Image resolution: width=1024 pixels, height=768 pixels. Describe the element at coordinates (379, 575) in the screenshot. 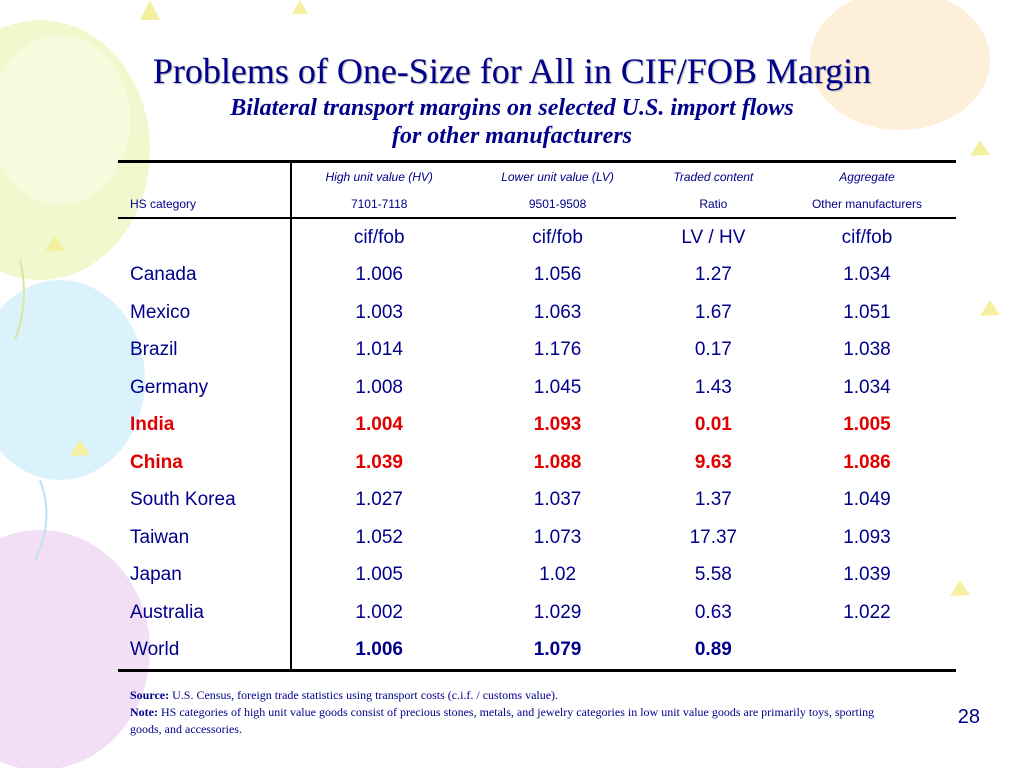

I see `hv-cell: 1.005` at that location.